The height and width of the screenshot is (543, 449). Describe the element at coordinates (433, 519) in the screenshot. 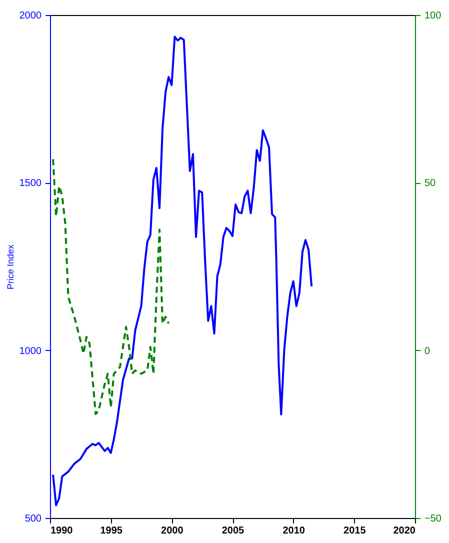

I see `y2-tick-label: −50` at that location.